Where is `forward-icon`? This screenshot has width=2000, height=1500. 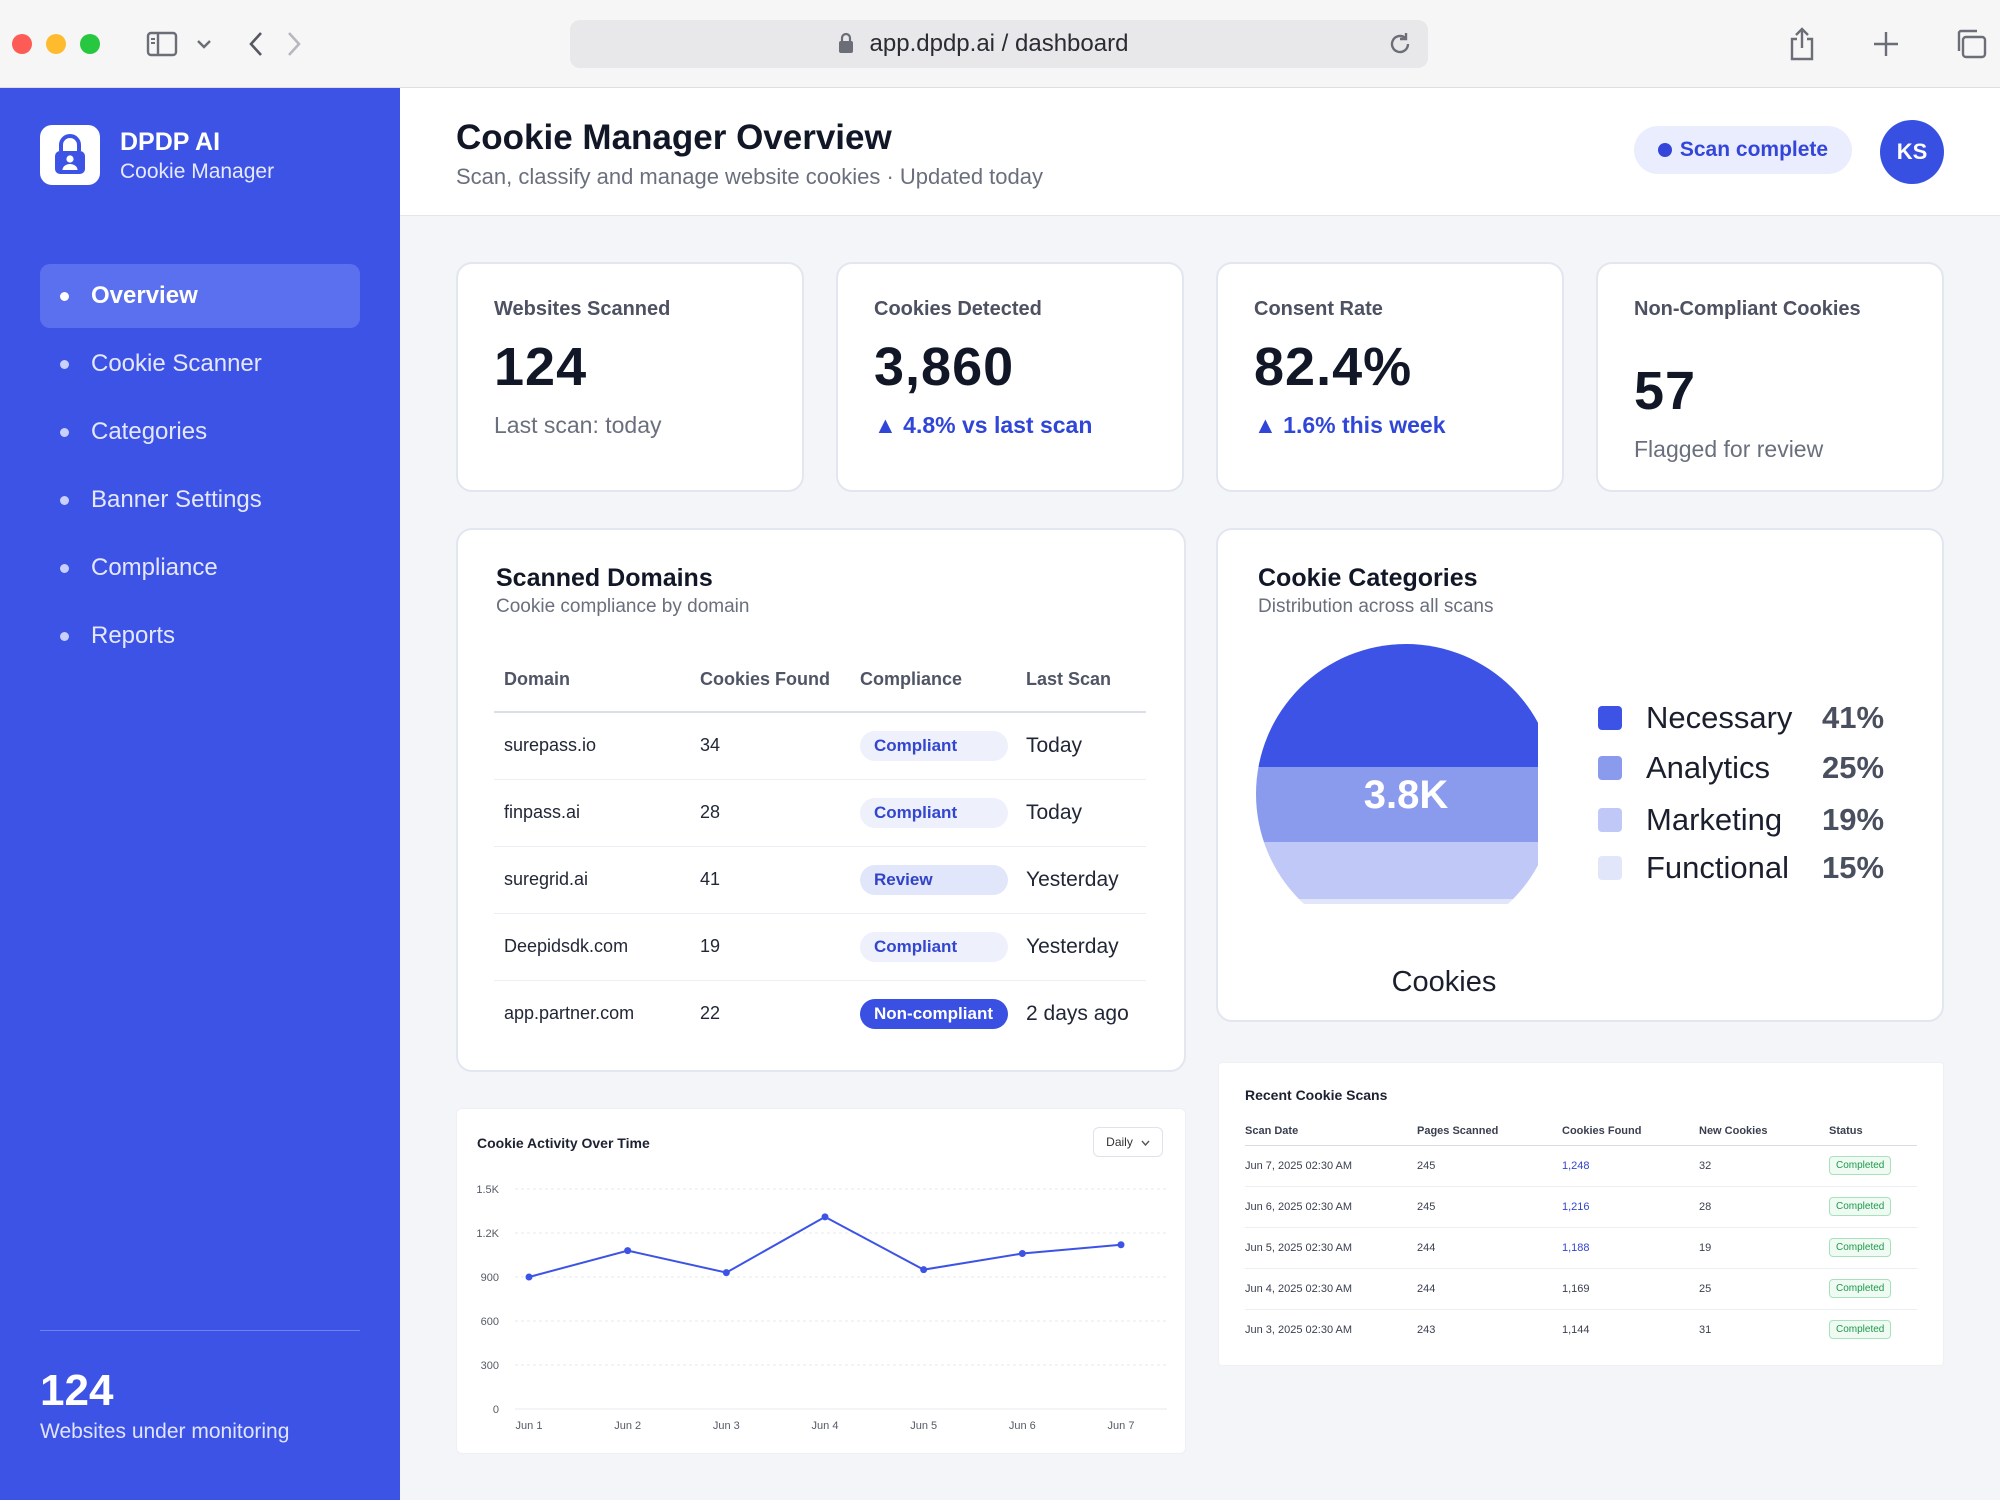
forward-icon is located at coordinates (294, 44).